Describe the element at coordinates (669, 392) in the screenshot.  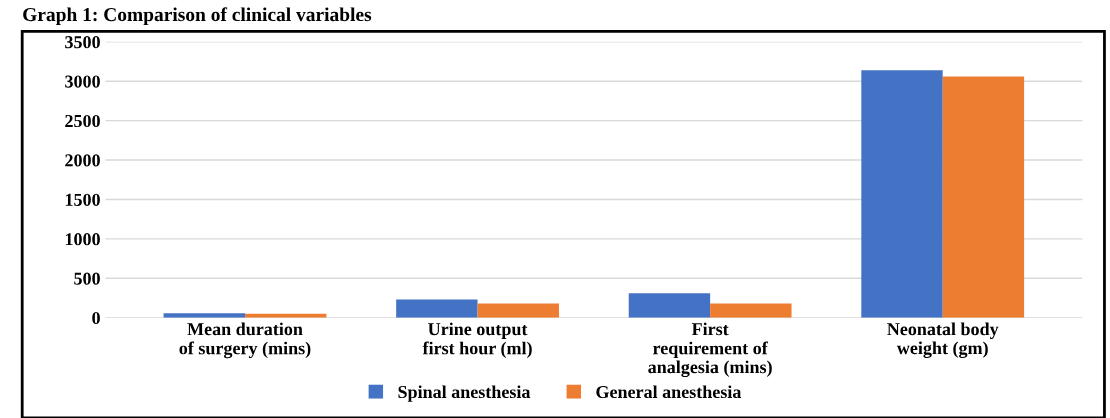
I see `legend-label: General anesthesia` at that location.